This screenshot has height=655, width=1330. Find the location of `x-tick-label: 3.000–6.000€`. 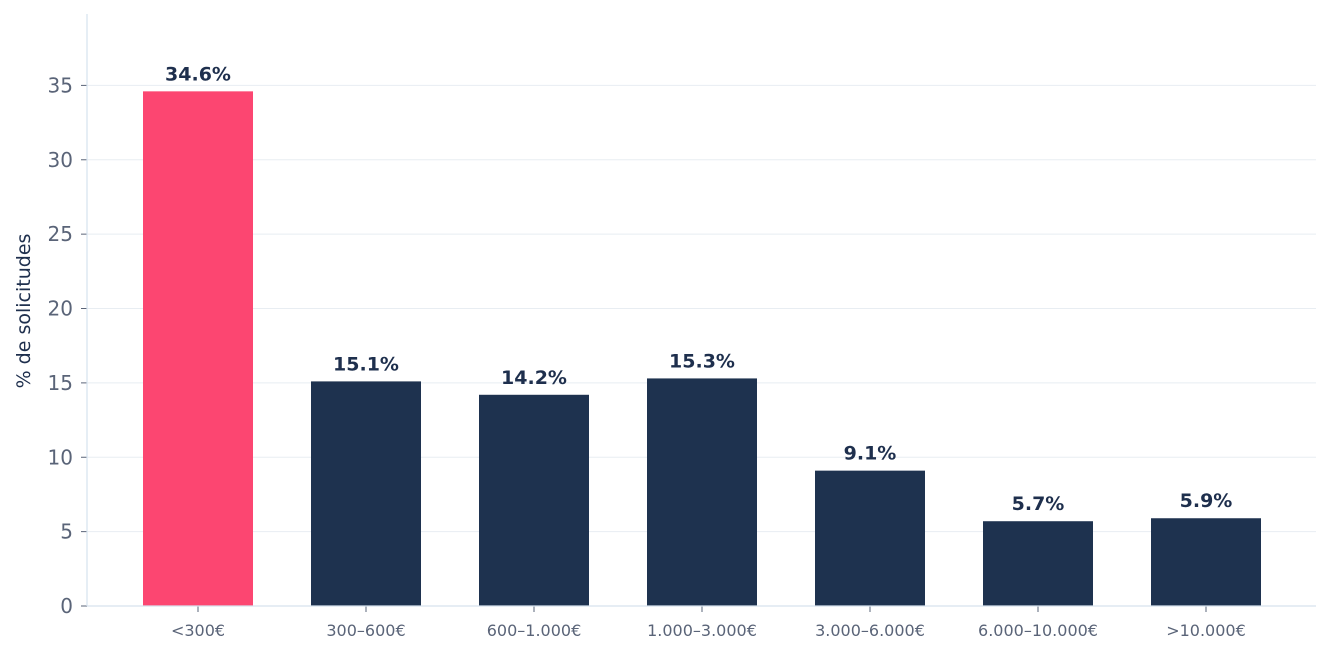

x-tick-label: 3.000–6.000€ is located at coordinates (870, 630).